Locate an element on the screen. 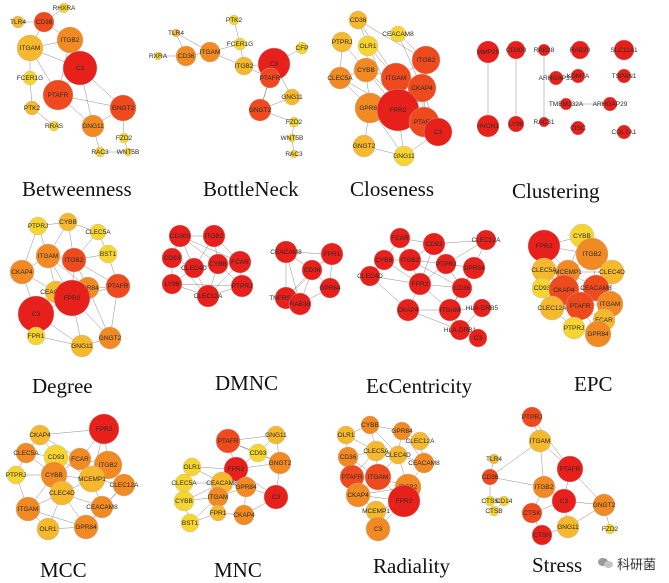 The image size is (669, 583). node-label: CTSB is located at coordinates (493, 511).